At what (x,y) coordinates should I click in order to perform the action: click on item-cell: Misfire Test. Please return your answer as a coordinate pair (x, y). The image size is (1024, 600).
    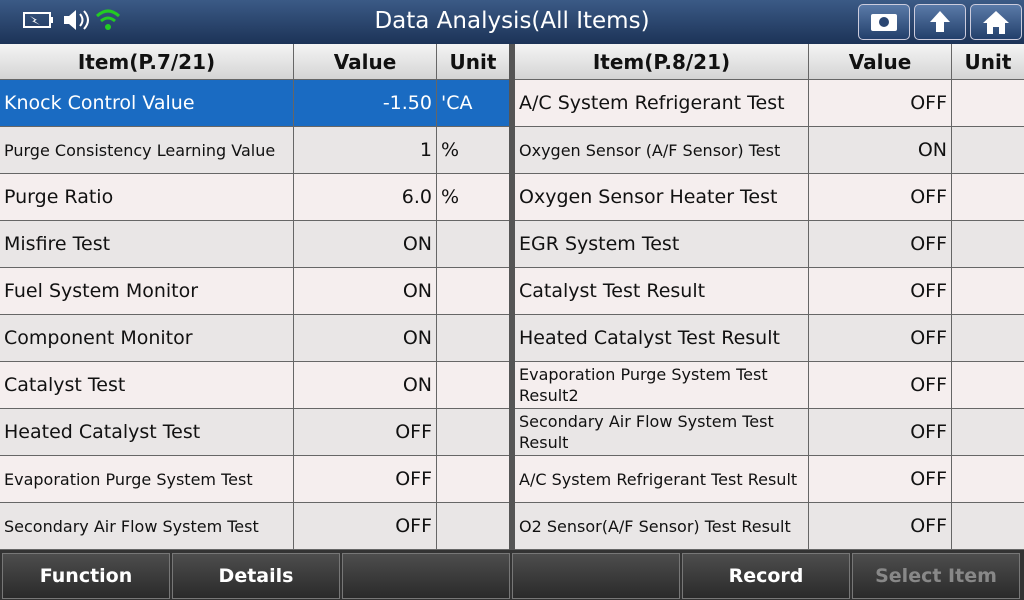
    Looking at the image, I should click on (146, 244).